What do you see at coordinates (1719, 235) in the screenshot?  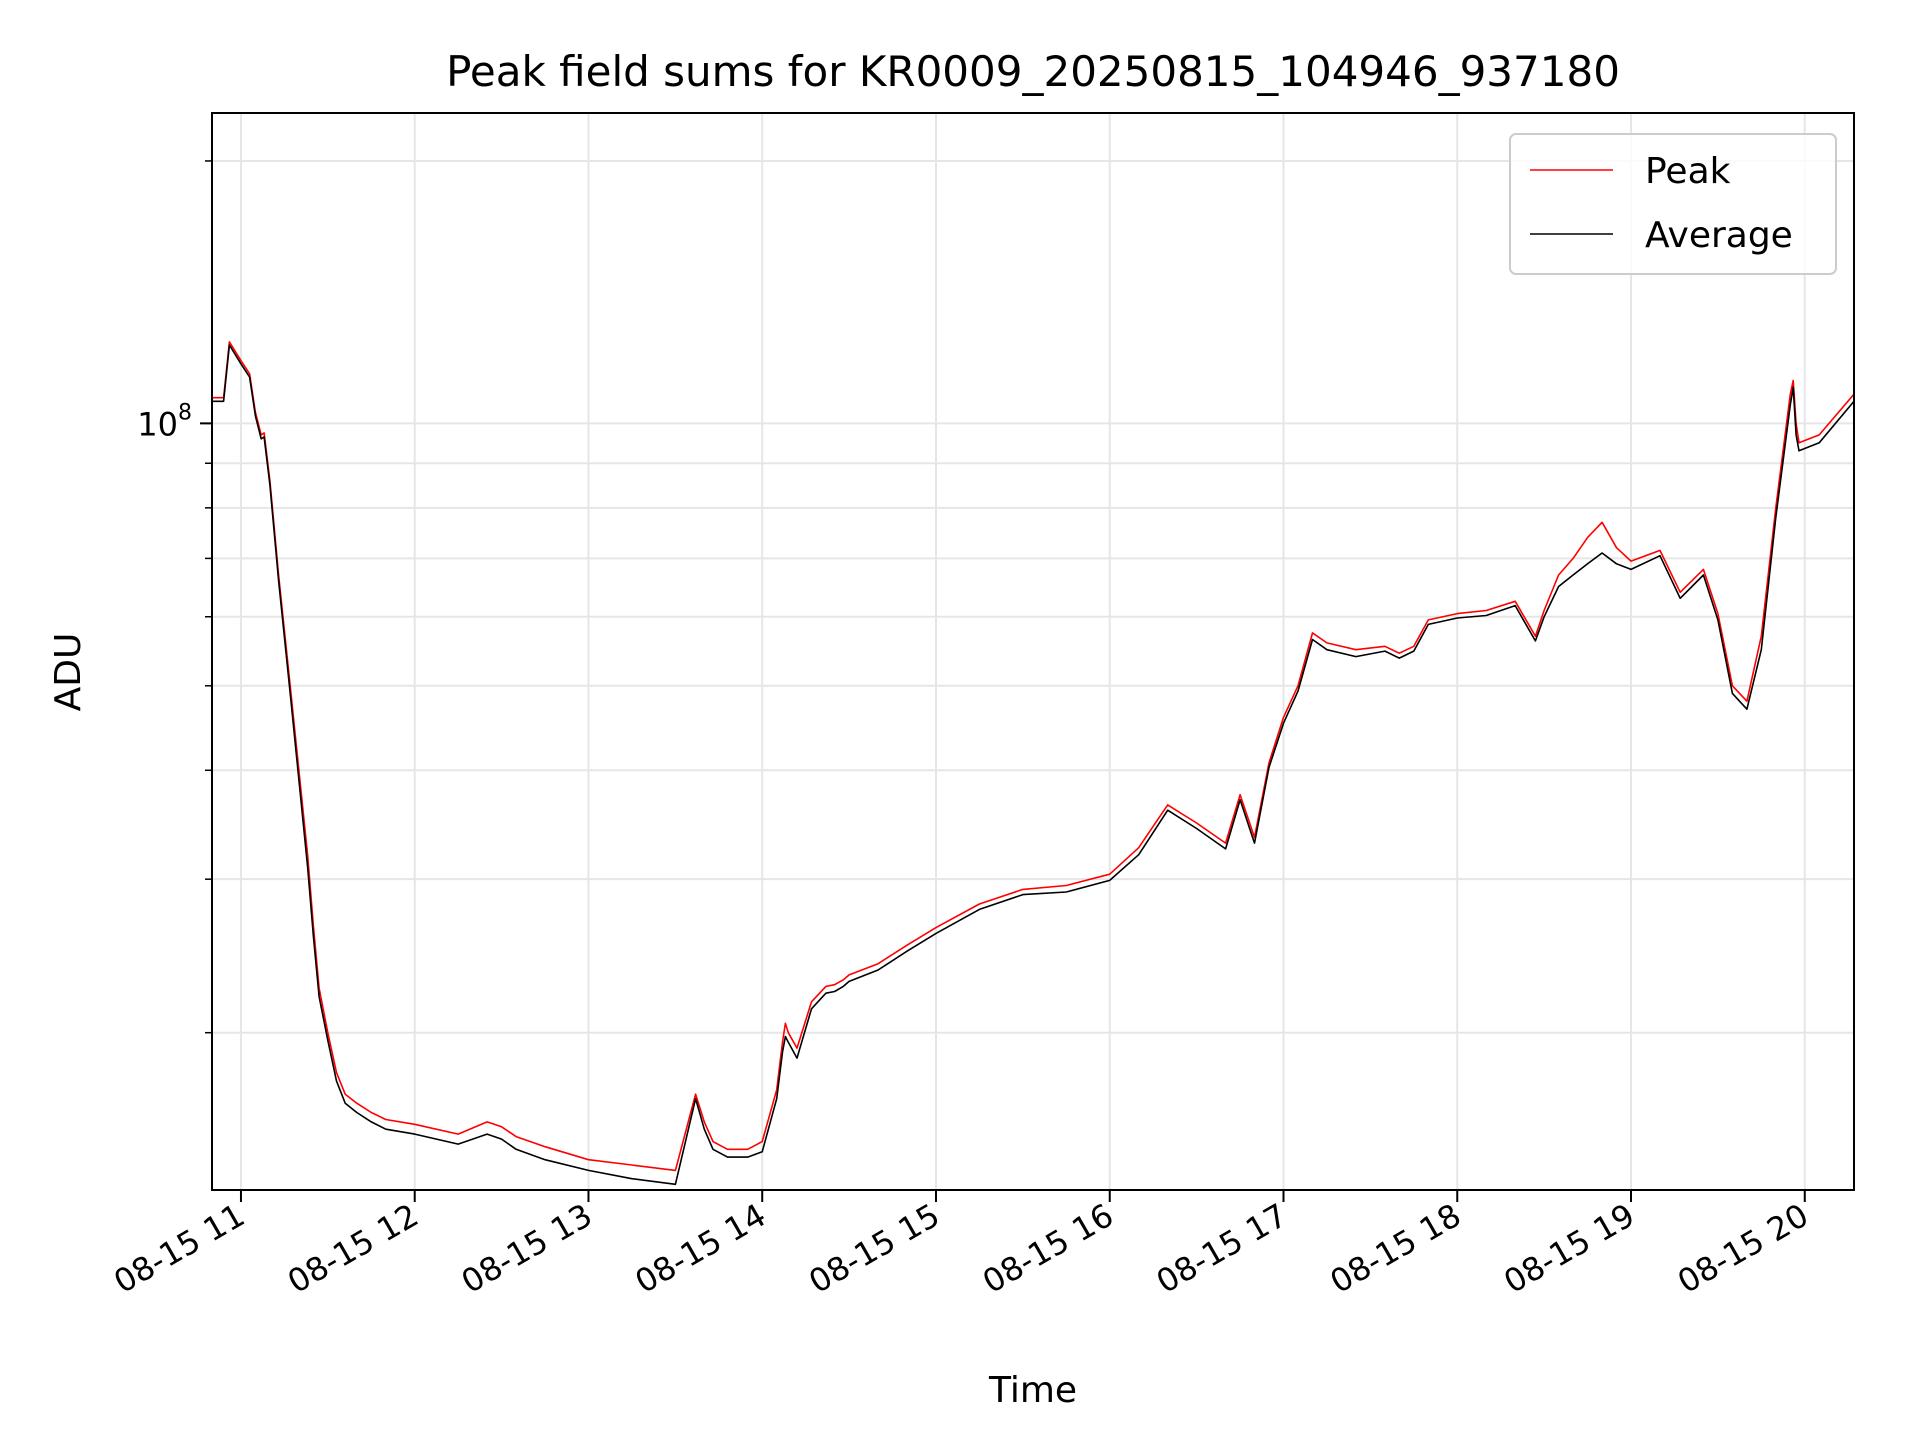 I see `legend-label-average: Average` at bounding box center [1719, 235].